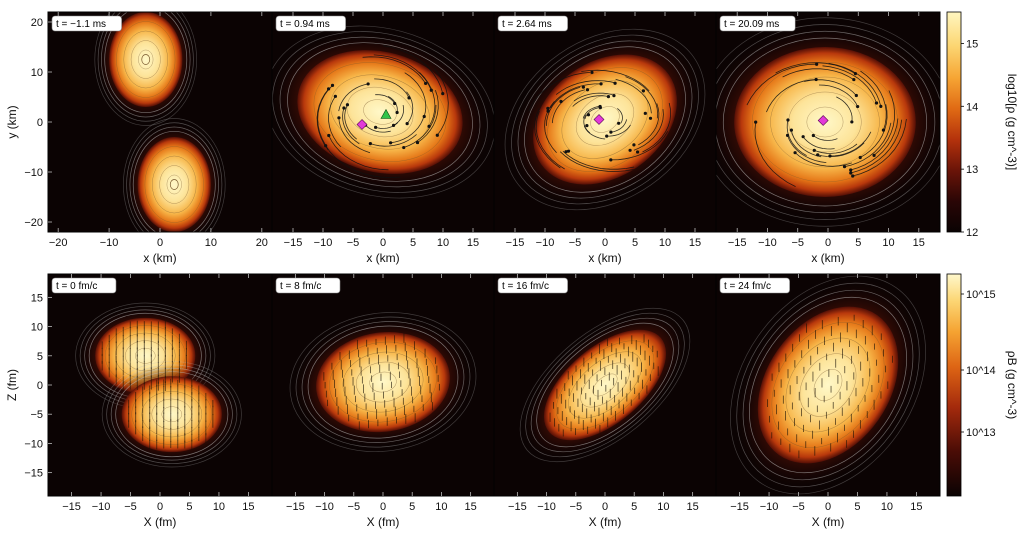 The image size is (1025, 556). What do you see at coordinates (76, 286) in the screenshot?
I see `time-label: t = 0 fm/c` at bounding box center [76, 286].